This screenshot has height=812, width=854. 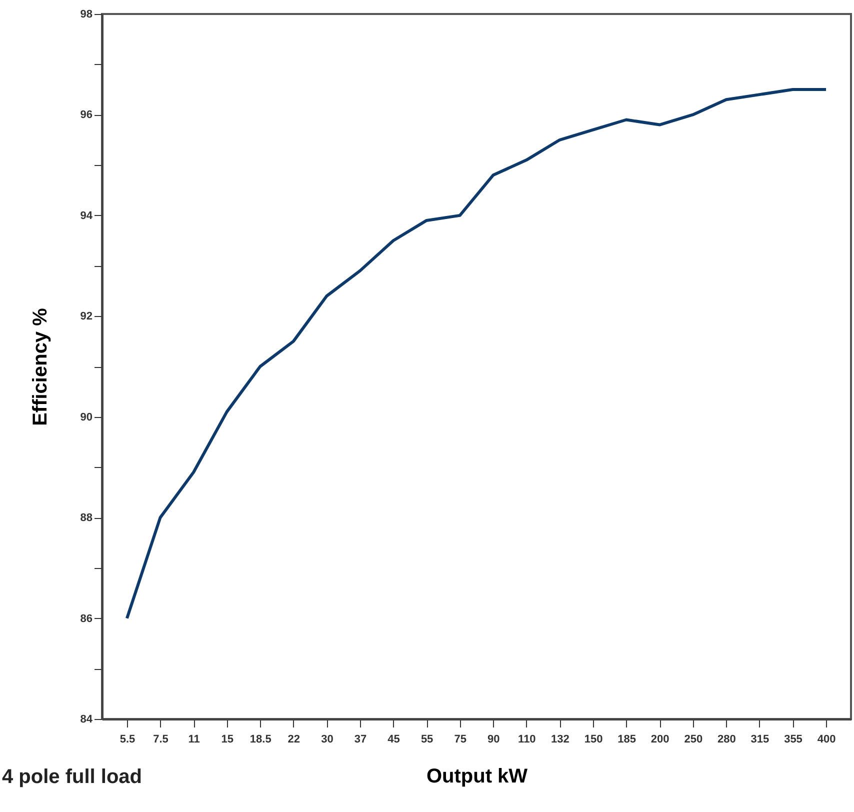 What do you see at coordinates (72, 777) in the screenshot?
I see `text: 4 pole full load` at bounding box center [72, 777].